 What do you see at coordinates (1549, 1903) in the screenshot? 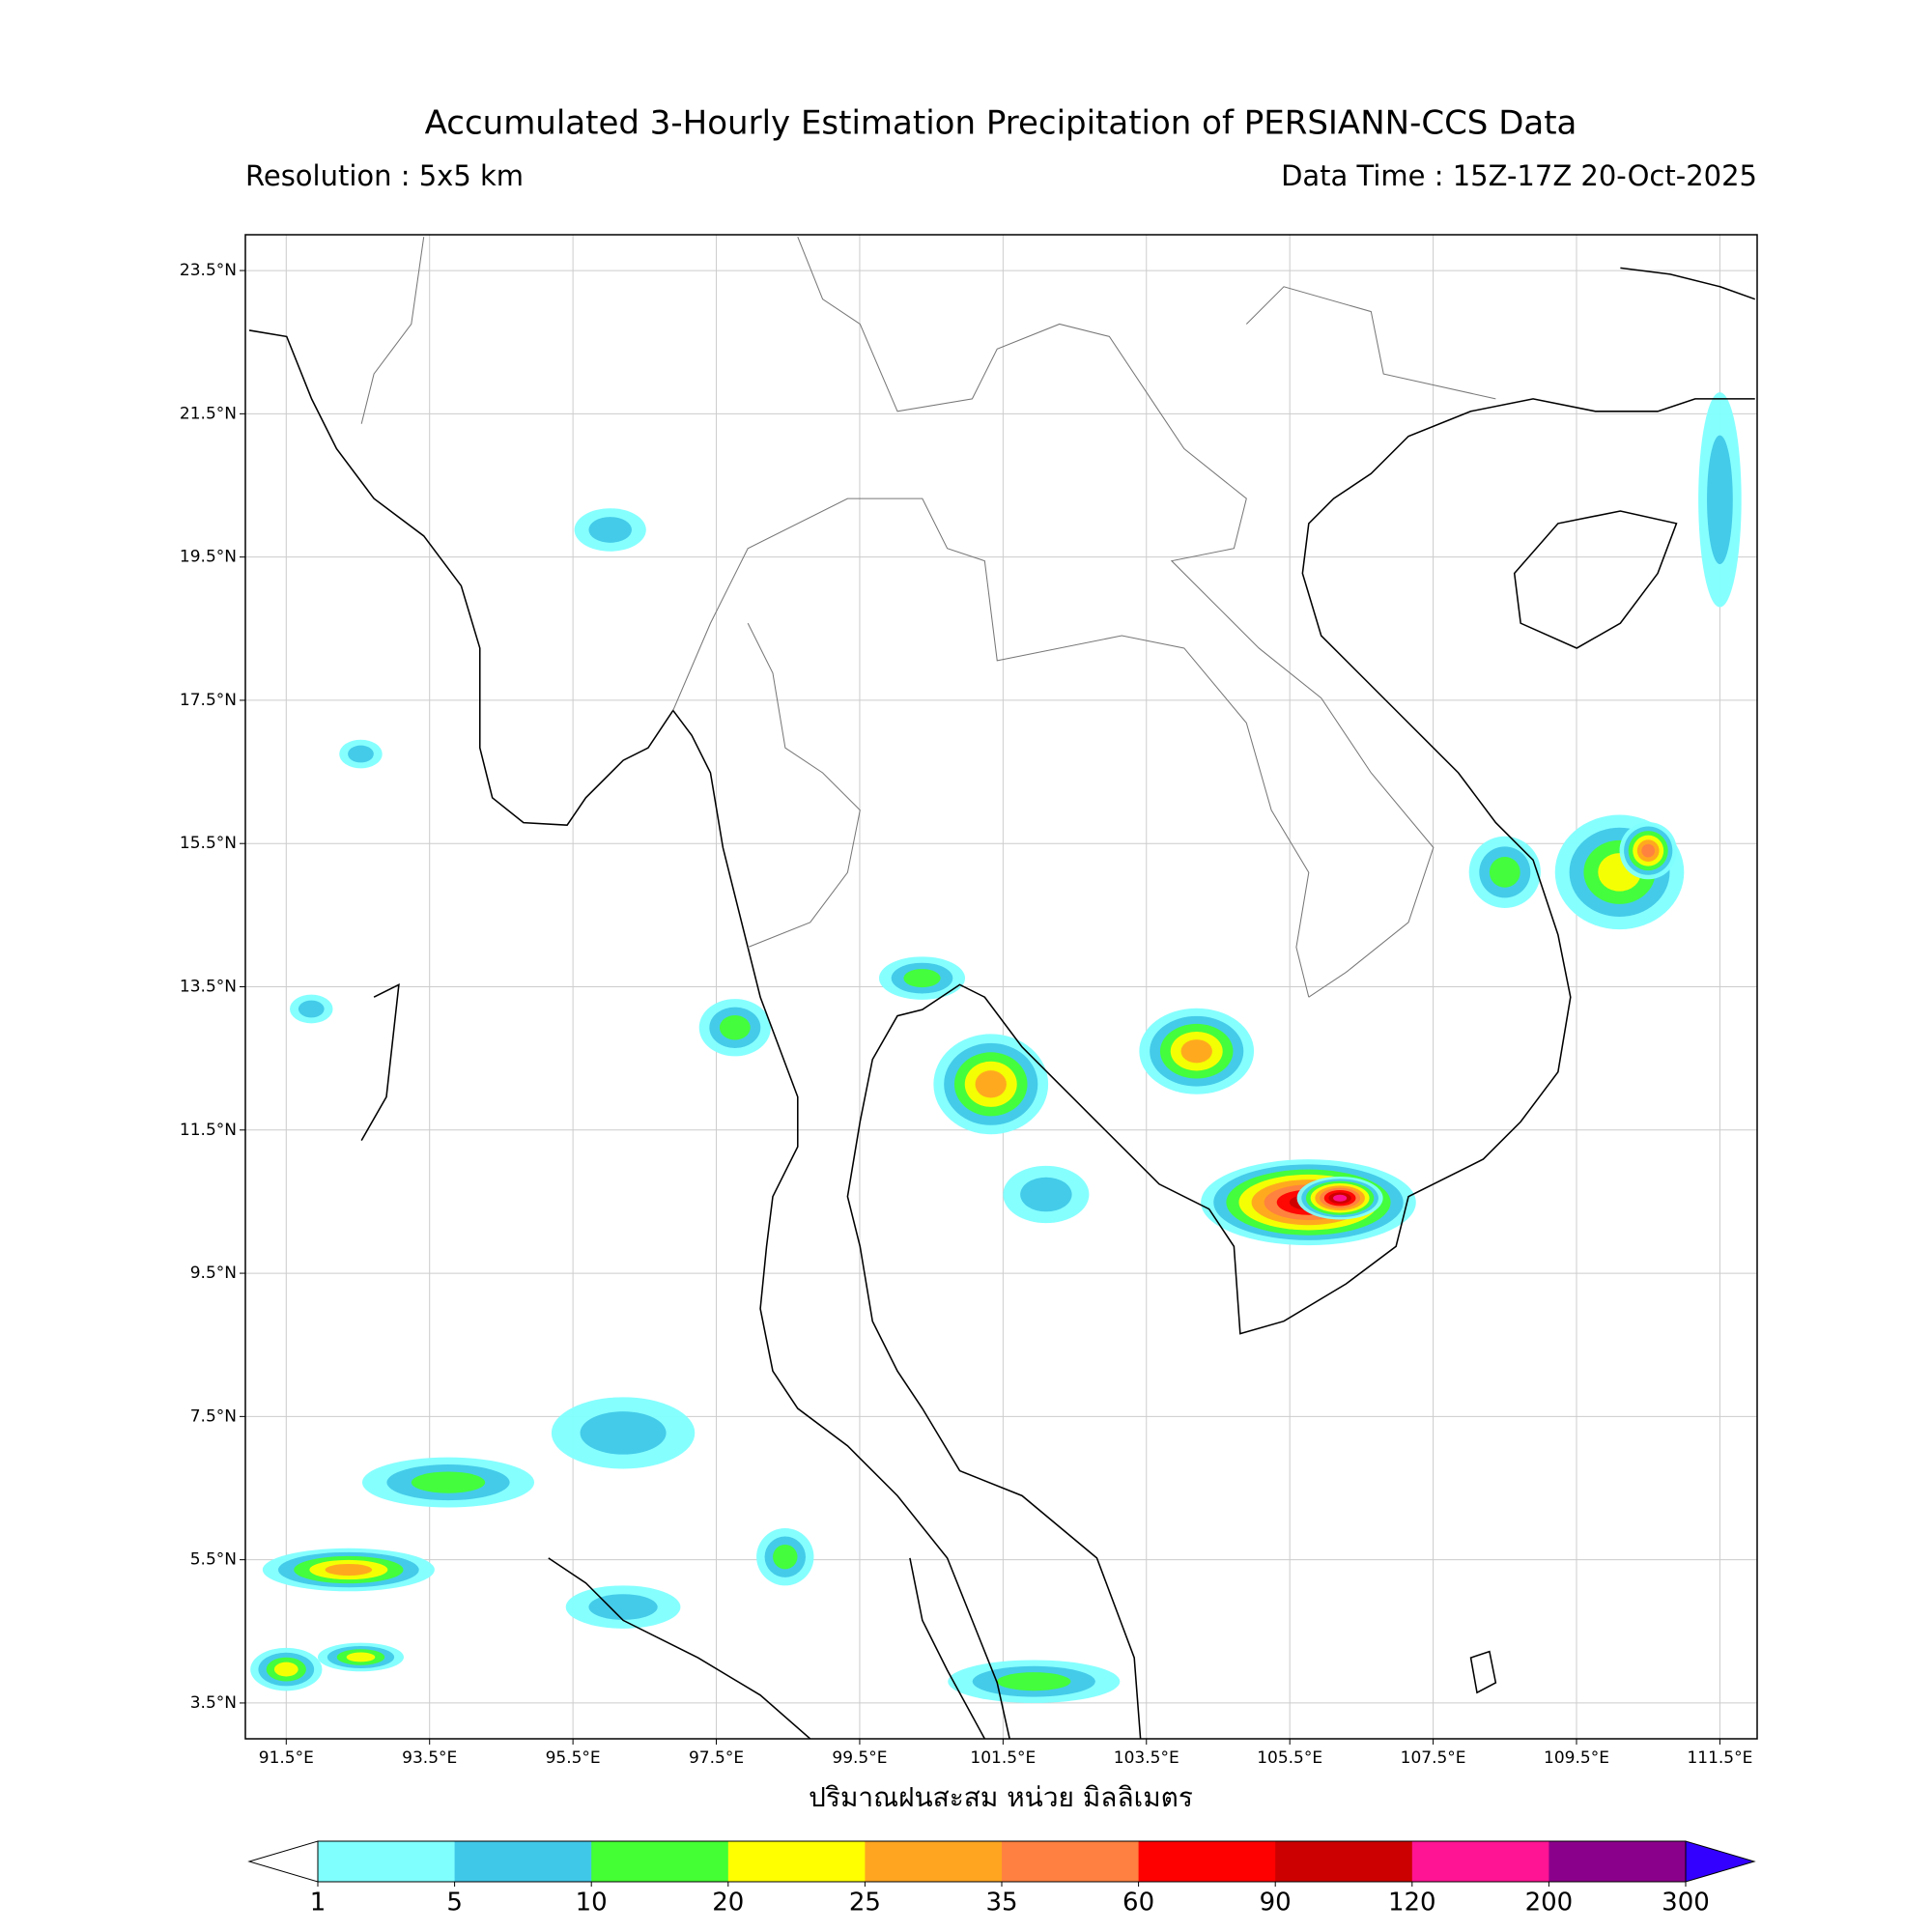
I see `colorbar-label: 200` at bounding box center [1549, 1903].